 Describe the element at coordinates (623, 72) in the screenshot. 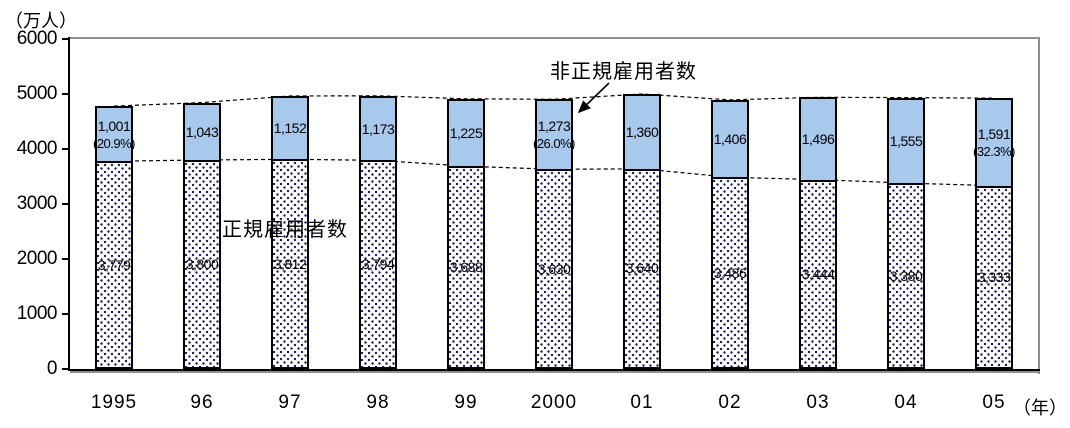

I see `nonregular-series-label: 非正規雇用者数` at that location.